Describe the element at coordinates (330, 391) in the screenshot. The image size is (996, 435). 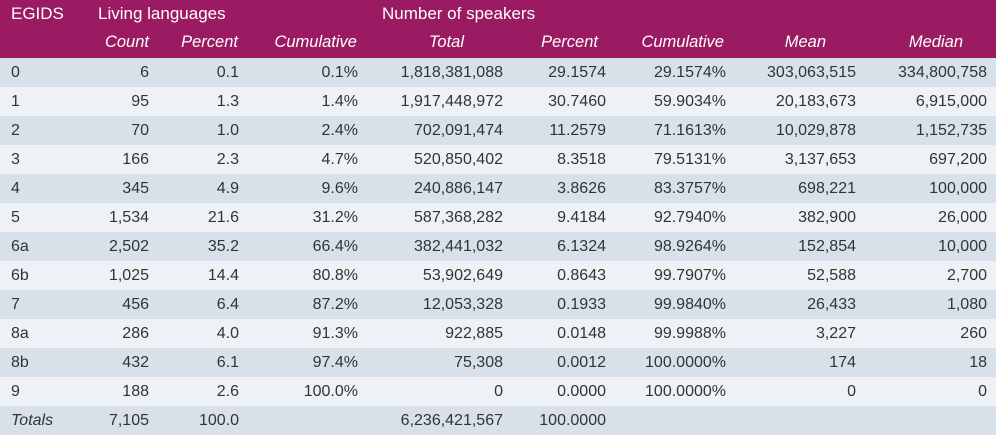
I see `cell-cumulative: 100.0%` at that location.